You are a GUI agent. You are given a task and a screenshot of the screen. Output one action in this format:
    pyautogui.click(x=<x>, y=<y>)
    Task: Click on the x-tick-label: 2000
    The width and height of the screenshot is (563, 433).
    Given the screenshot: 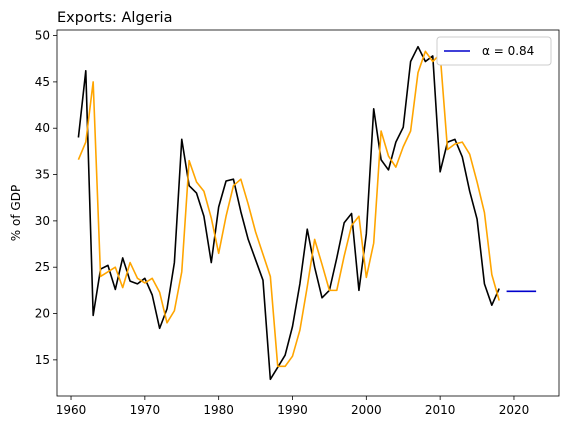 What is the action you would take?
    pyautogui.click(x=366, y=410)
    